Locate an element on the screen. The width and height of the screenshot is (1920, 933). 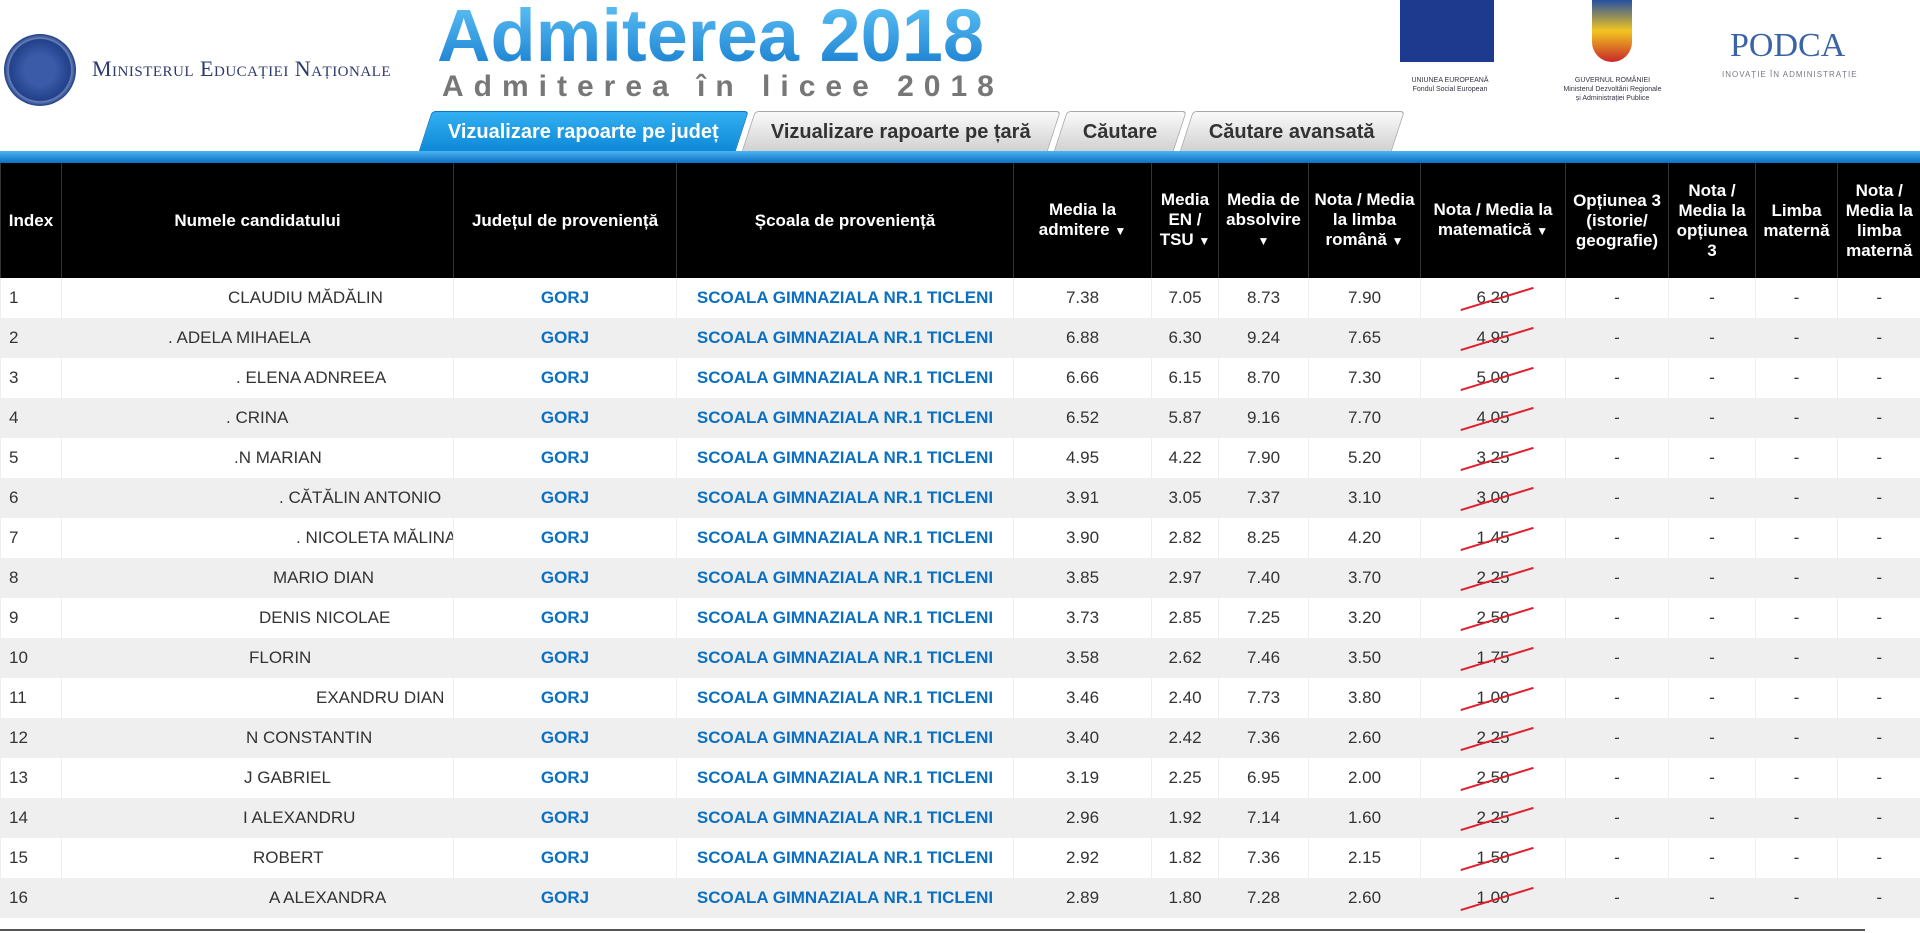
tab-country-reports: Vizualizare rapoarte pe țară is located at coordinates (901, 132).